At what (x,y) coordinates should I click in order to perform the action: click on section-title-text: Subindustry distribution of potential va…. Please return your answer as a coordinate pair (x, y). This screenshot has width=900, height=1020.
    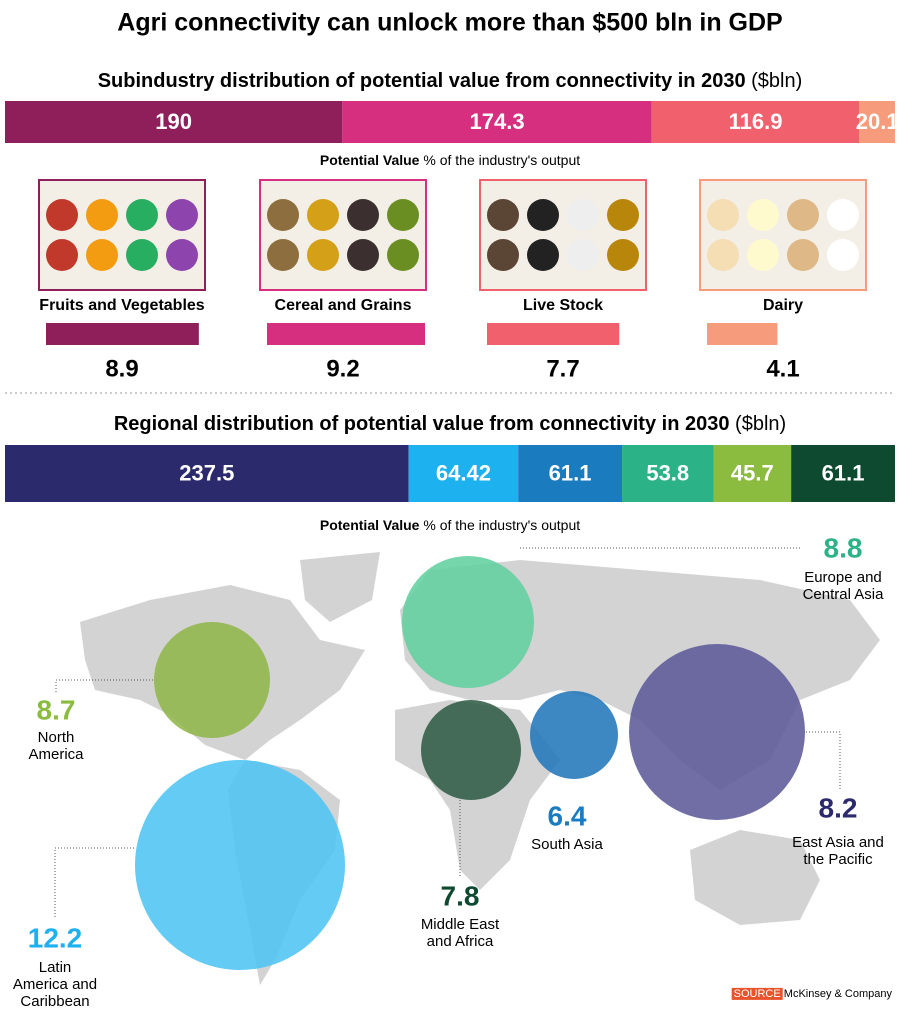
    Looking at the image, I should click on (422, 81).